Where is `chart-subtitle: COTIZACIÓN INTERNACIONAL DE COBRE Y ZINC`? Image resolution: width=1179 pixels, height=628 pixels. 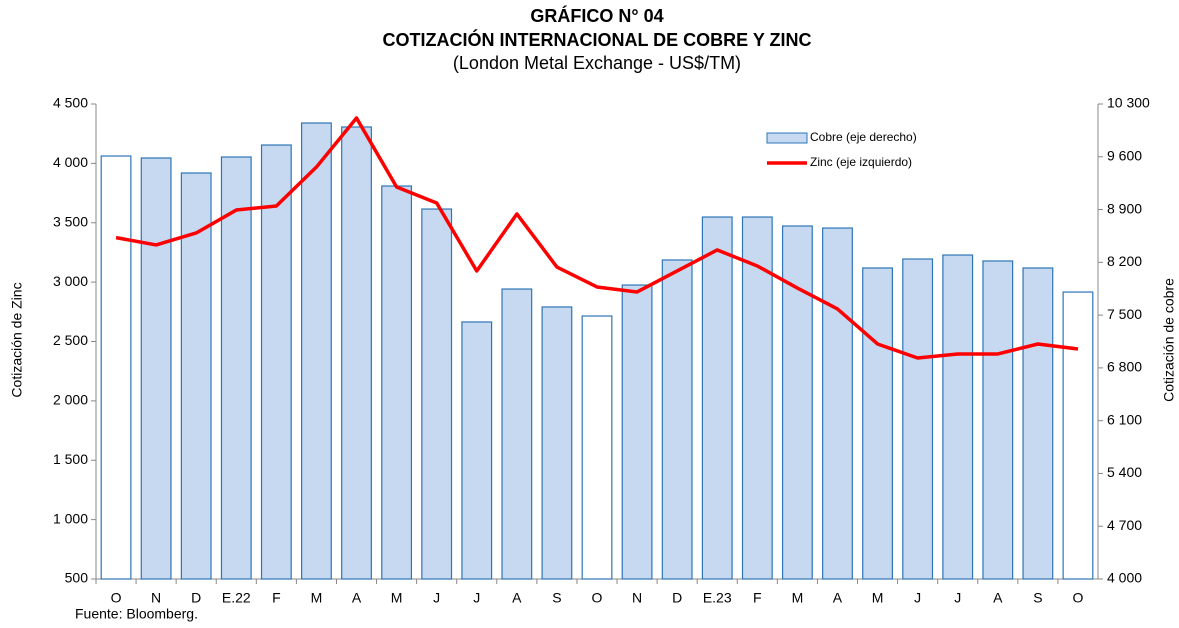
chart-subtitle: COTIZACIÓN INTERNACIONAL DE COBRE Y ZINC is located at coordinates (596, 39).